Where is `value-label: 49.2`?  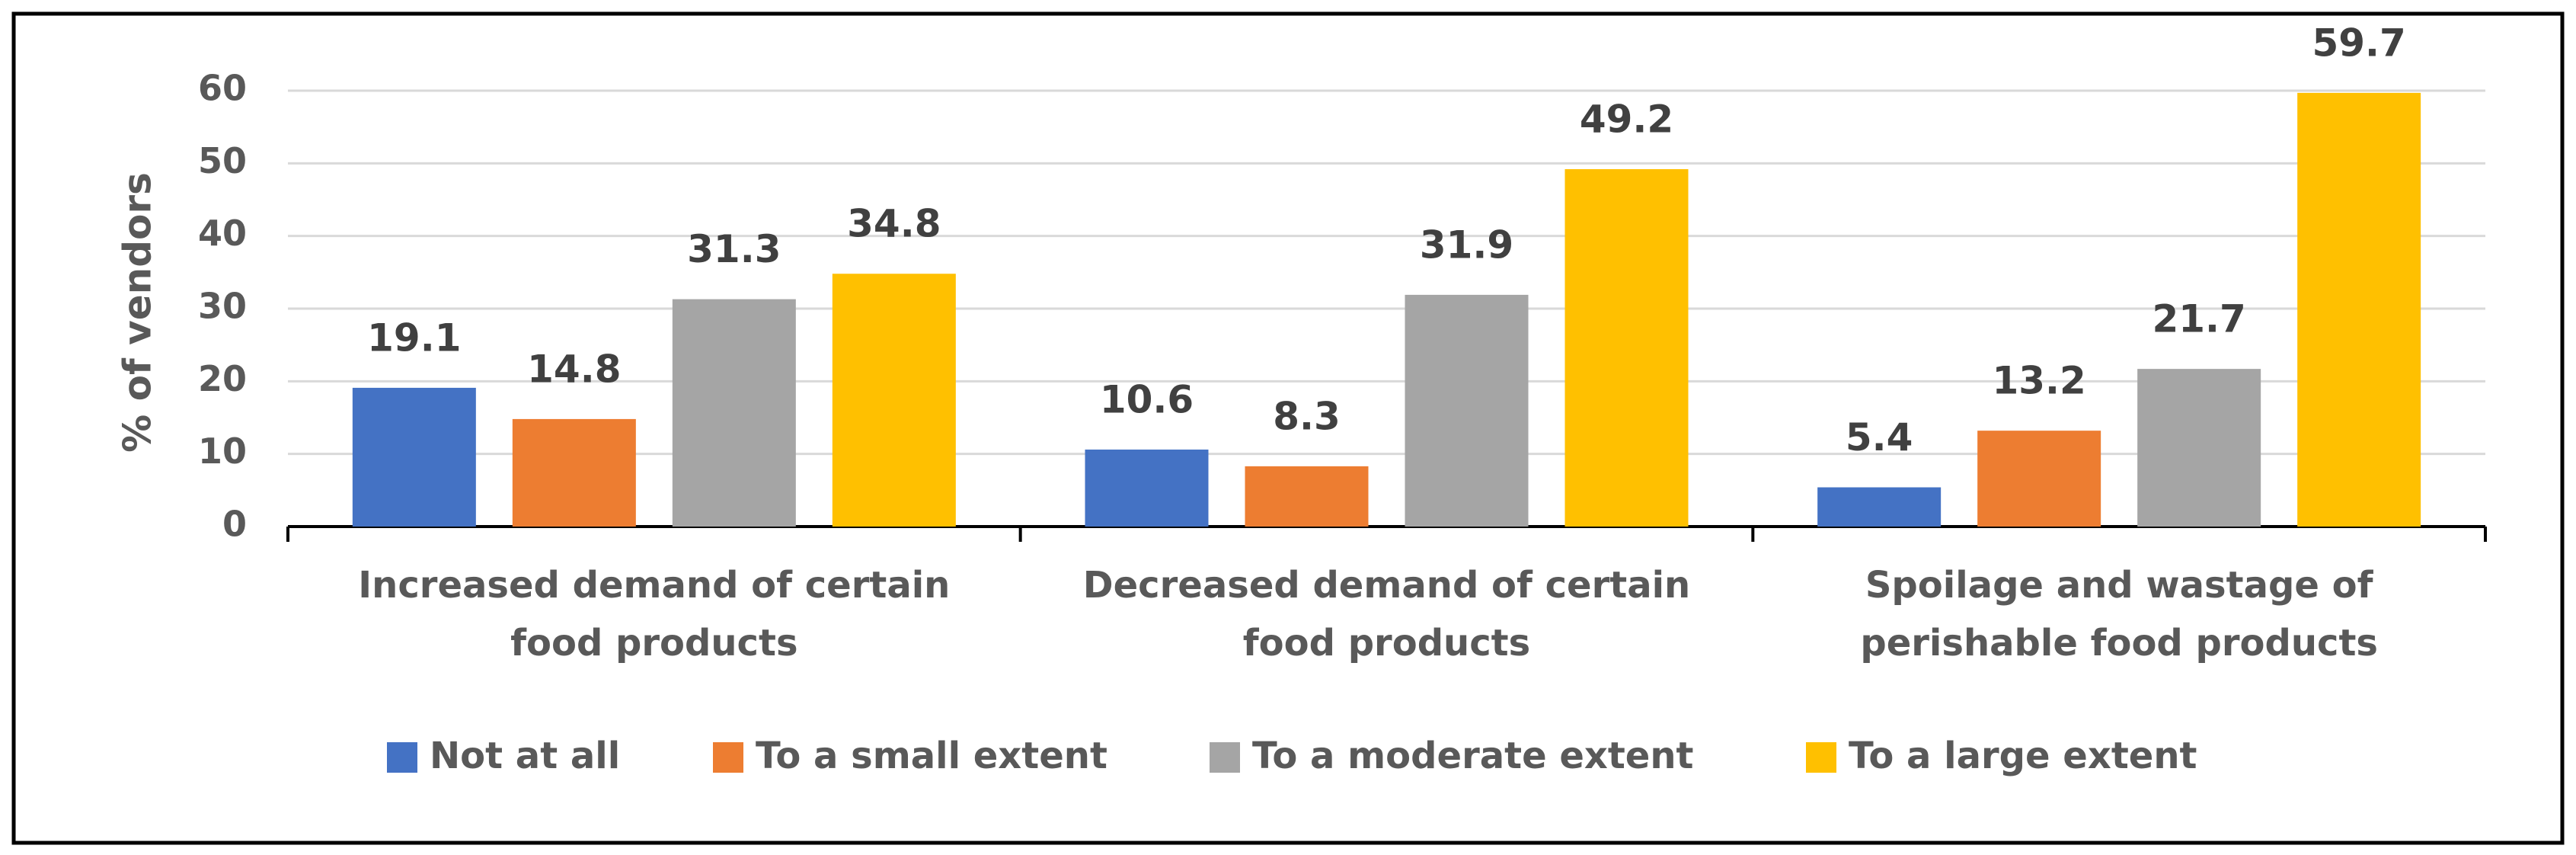 value-label: 49.2 is located at coordinates (1627, 119).